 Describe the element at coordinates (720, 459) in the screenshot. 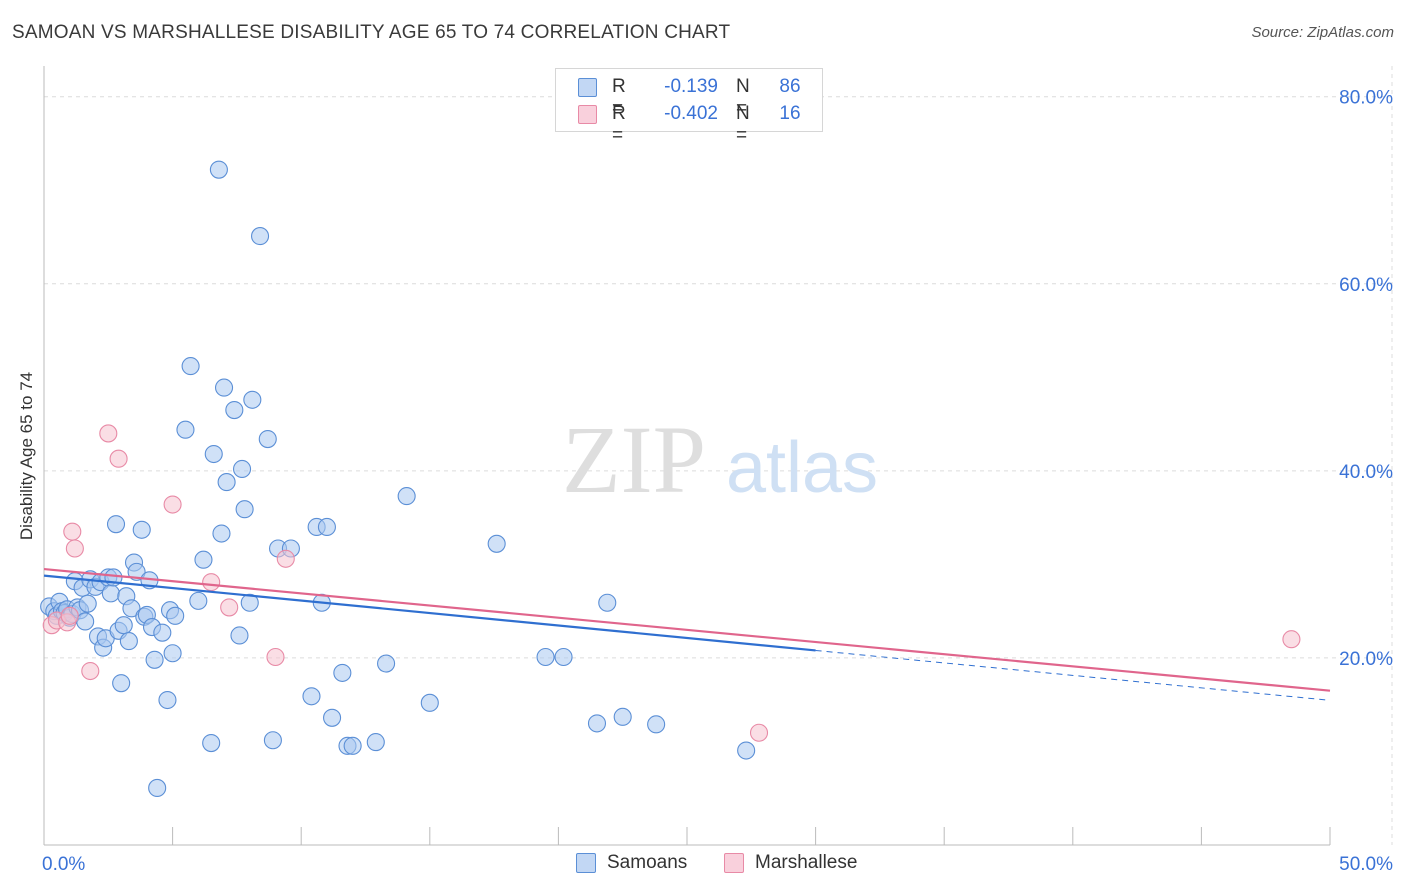

I see `watermark: ZIP atlas` at that location.